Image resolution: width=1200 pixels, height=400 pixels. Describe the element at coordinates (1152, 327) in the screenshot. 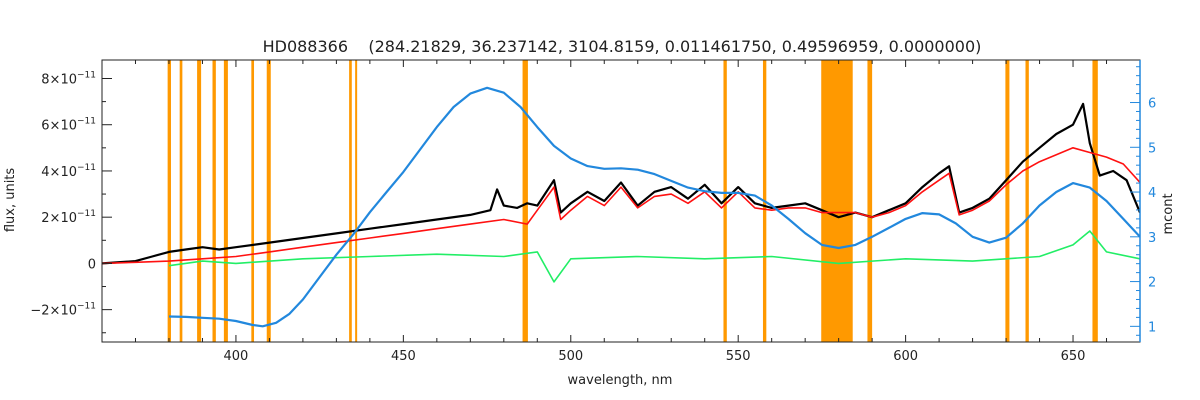

I see `y2-tick-label: 1` at that location.